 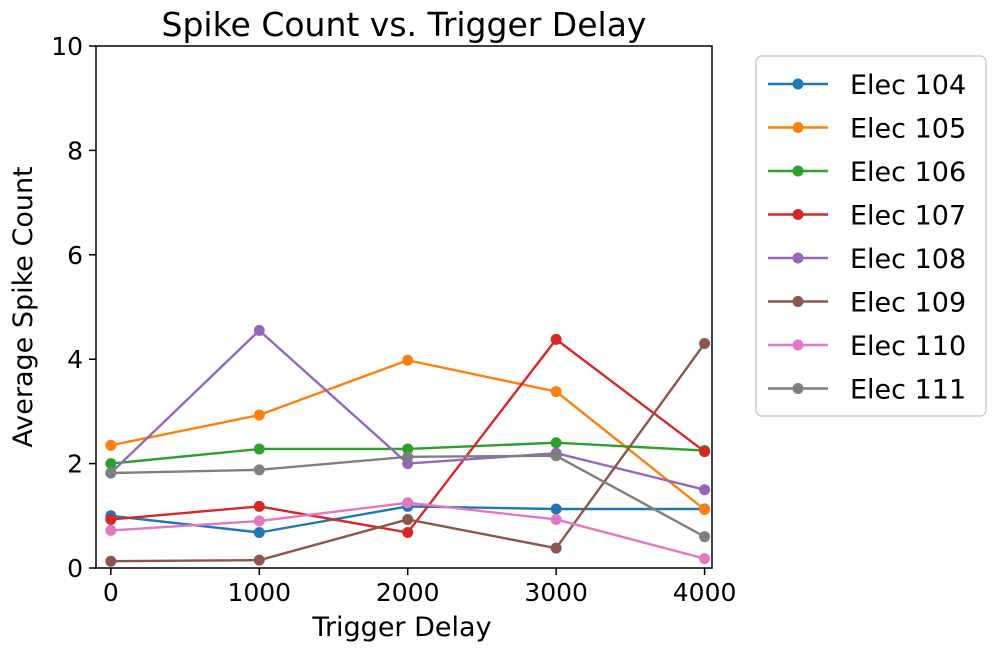 I want to click on legend-label: Elec 111, so click(x=908, y=390).